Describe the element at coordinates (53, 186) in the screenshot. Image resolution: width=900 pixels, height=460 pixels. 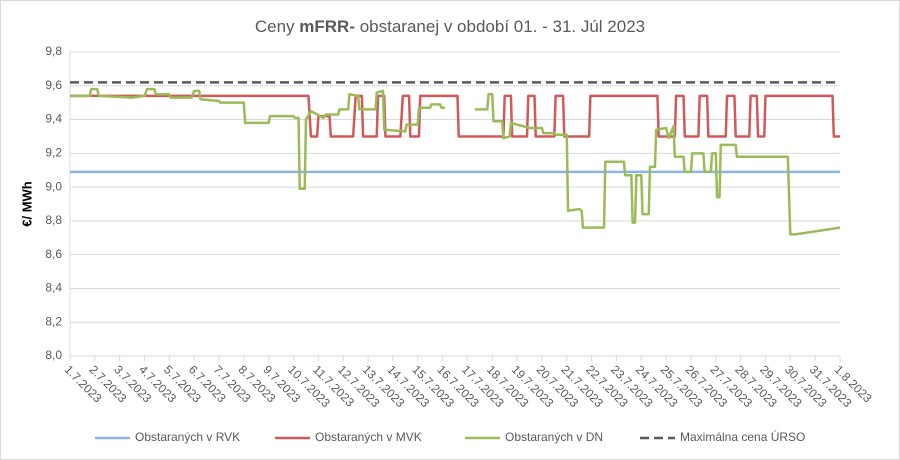
I see `y-tick-label: 9,0` at that location.